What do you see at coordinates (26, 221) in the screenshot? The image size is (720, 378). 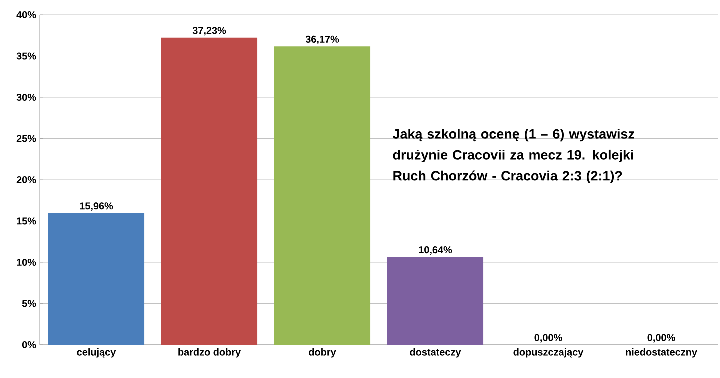 I see `y-tick-label: 15%` at bounding box center [26, 221].